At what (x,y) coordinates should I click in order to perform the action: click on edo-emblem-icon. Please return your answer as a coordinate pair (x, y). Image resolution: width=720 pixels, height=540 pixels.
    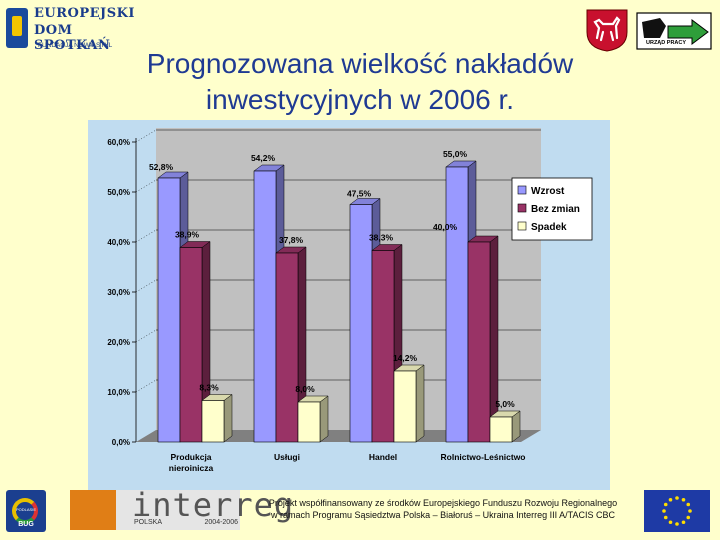
    Looking at the image, I should click on (17, 28).